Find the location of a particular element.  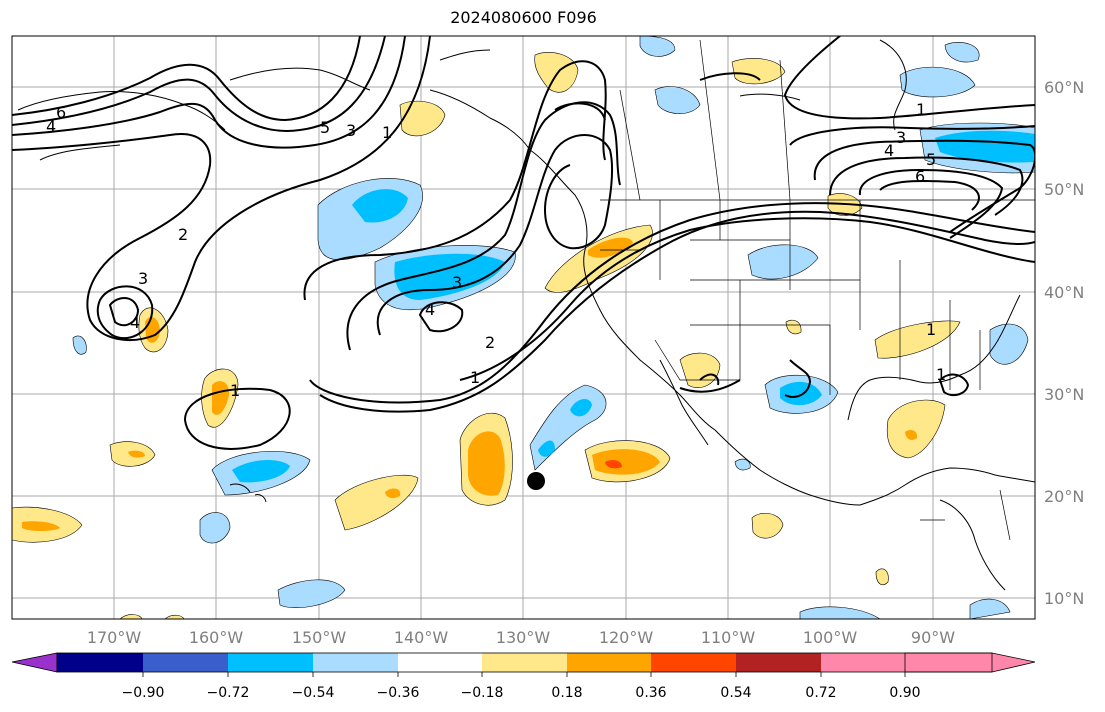

lon-label-110w: 110°W is located at coordinates (728, 637).